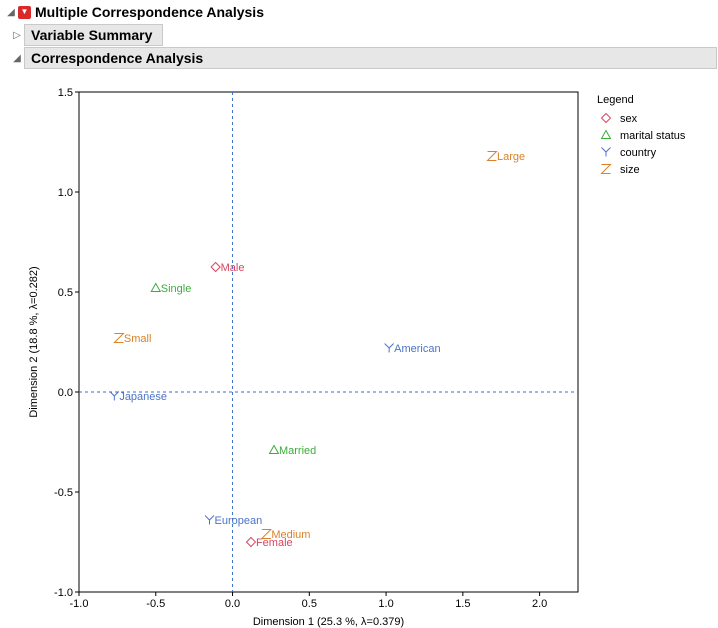 The width and height of the screenshot is (718, 628). Describe the element at coordinates (79, 604) in the screenshot. I see `x-tick-label: -1.0` at that location.